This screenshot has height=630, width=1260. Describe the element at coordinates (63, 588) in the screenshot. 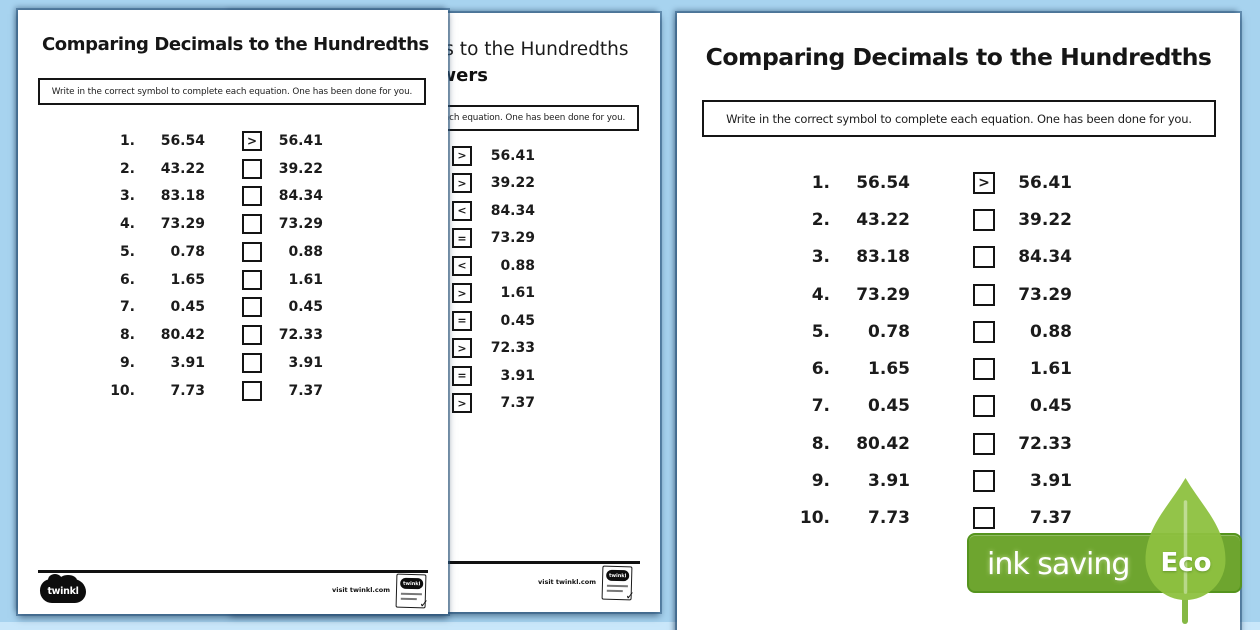

I see `twinkl-logo: twinkl` at that location.